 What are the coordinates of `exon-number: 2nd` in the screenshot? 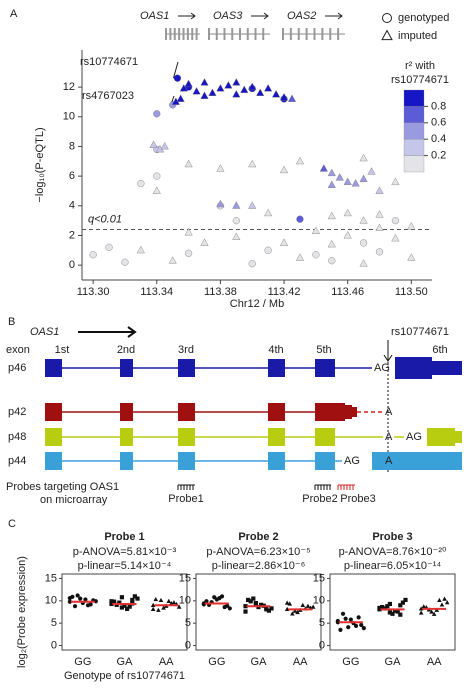 It's located at (126, 350).